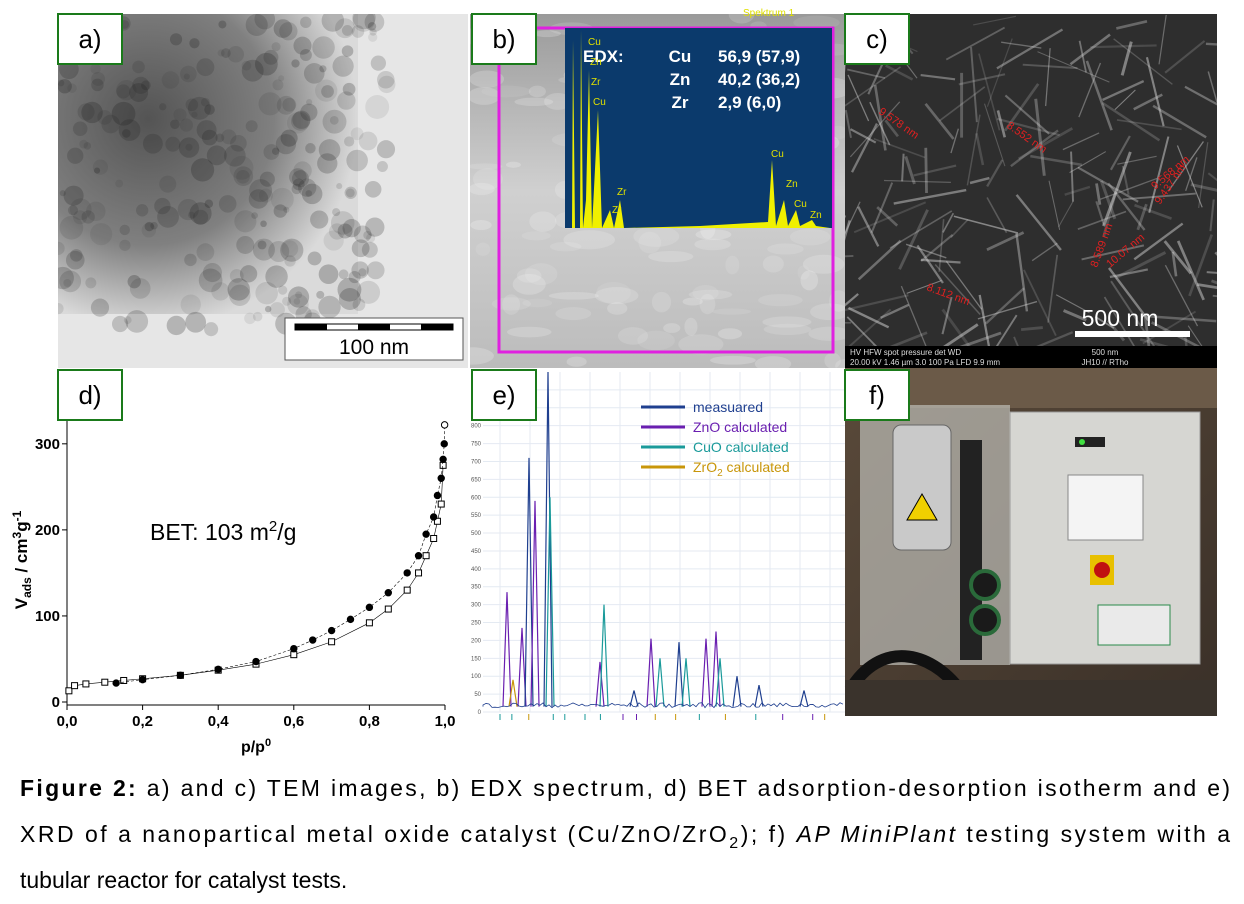  Describe the element at coordinates (767, 834) in the screenshot. I see `caption-text: ); f)` at that location.